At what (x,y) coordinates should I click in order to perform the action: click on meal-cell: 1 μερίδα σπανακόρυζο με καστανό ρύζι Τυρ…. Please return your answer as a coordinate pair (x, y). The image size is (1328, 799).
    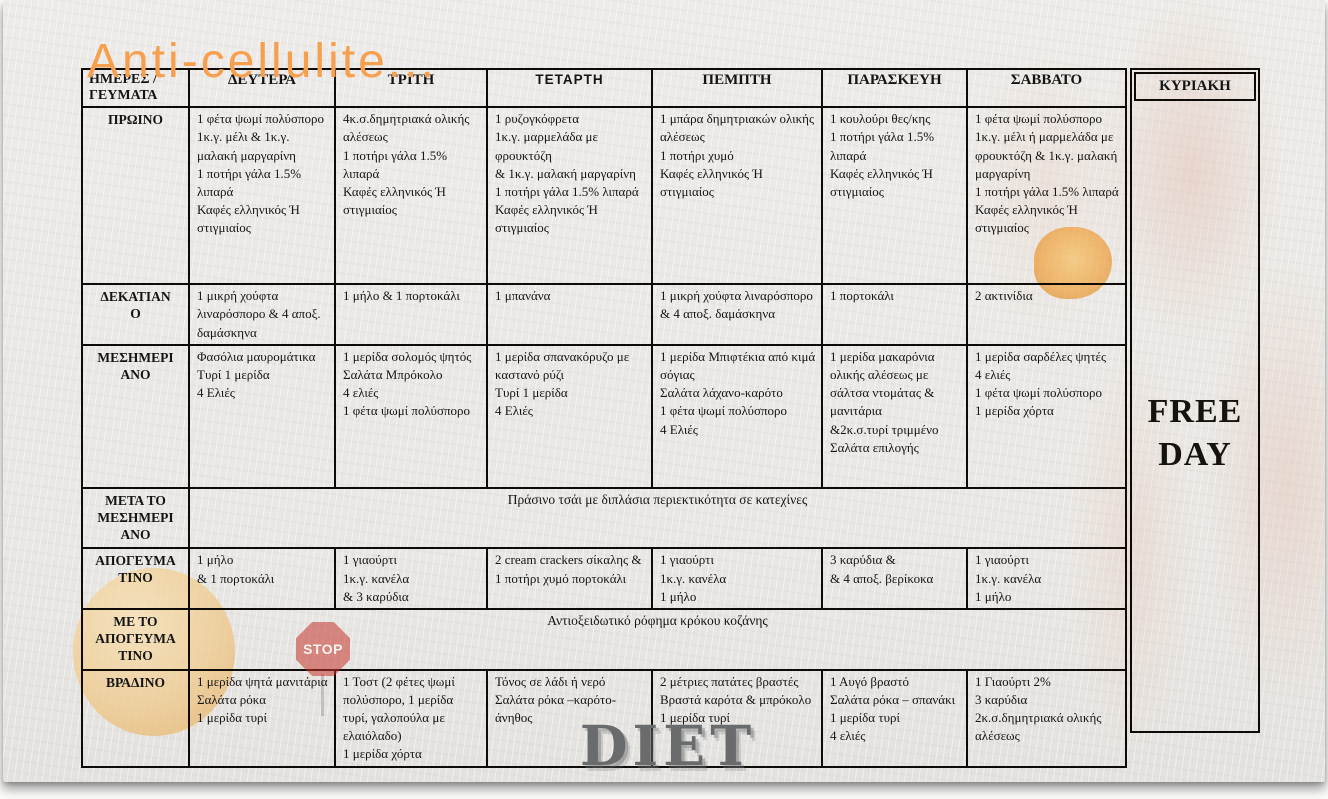
    Looking at the image, I should click on (569, 416).